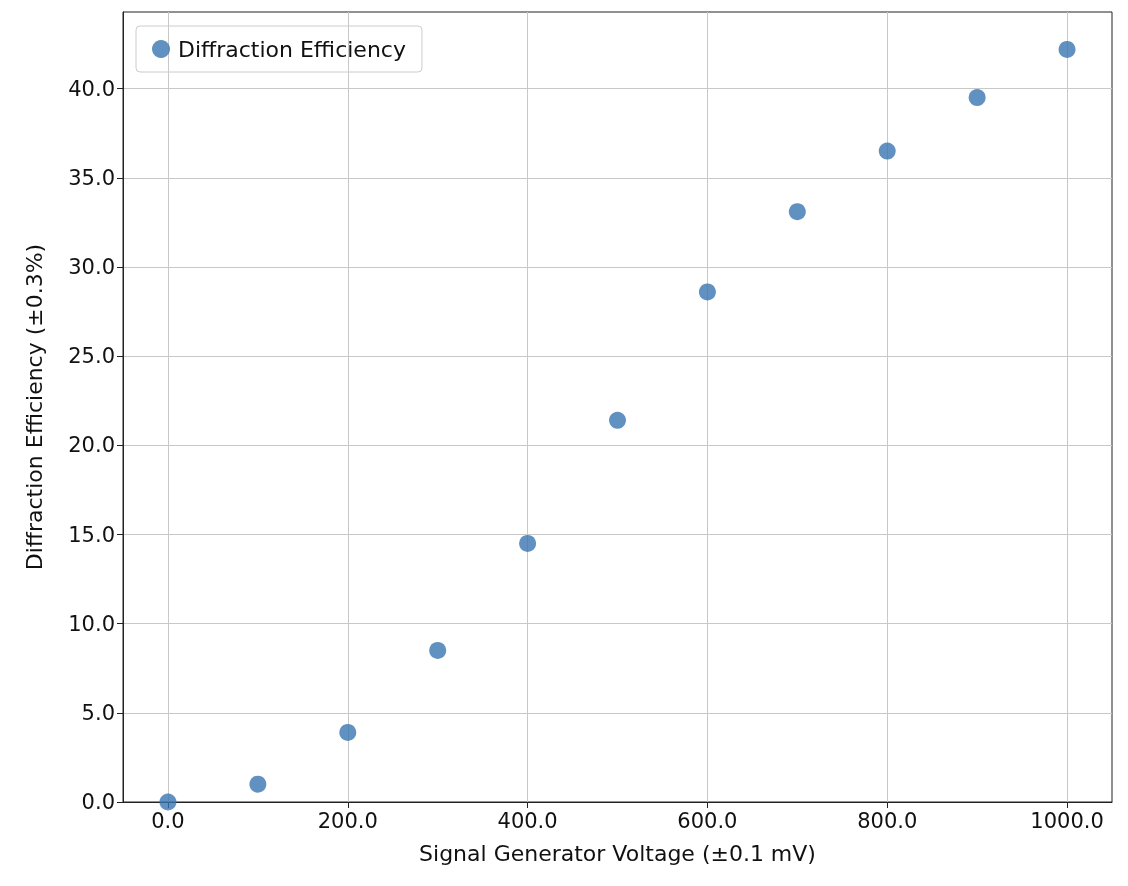  Describe the element at coordinates (91, 88) in the screenshot. I see `y-tick-label: 40.0` at that location.